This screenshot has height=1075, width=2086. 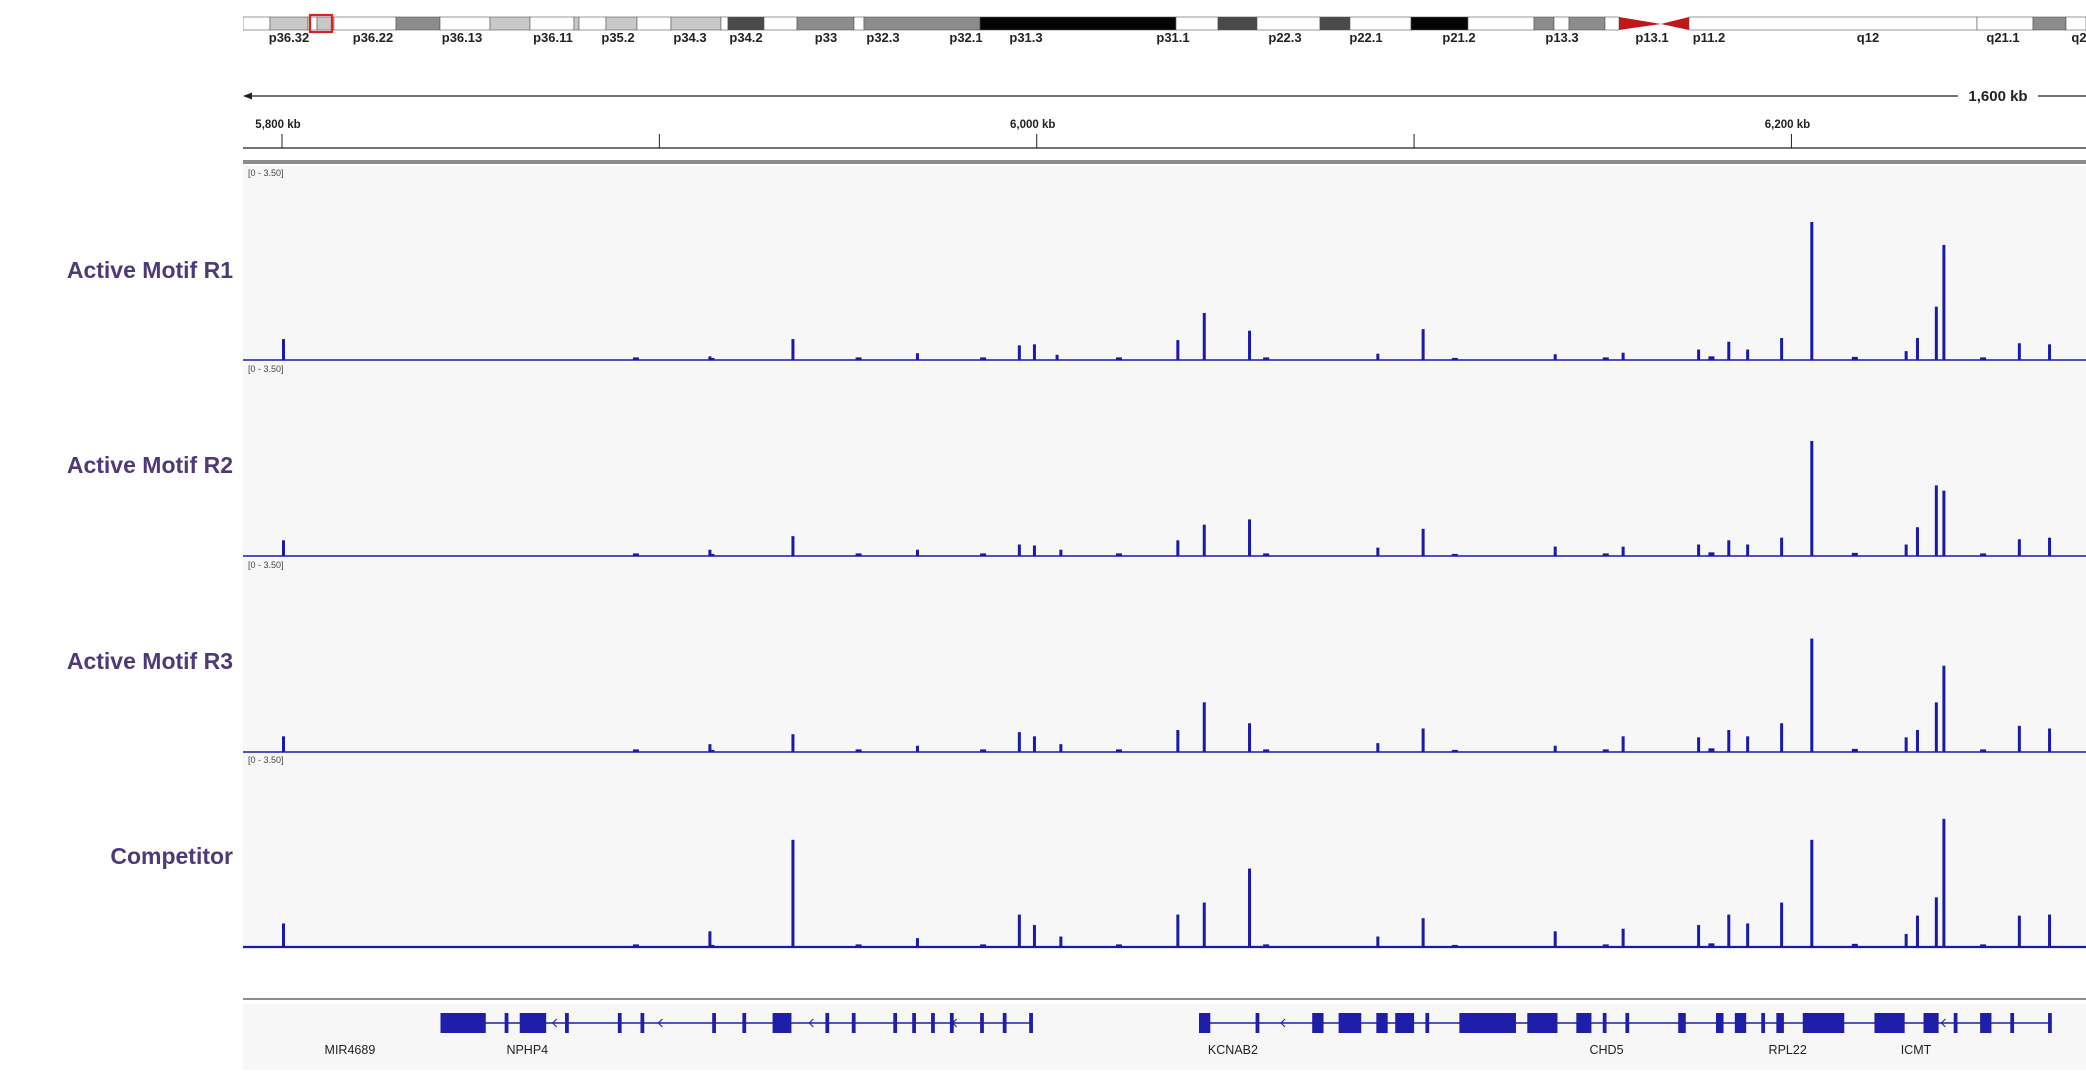 I want to click on gene-label-rpl22: RPL22, so click(x=1788, y=1050).